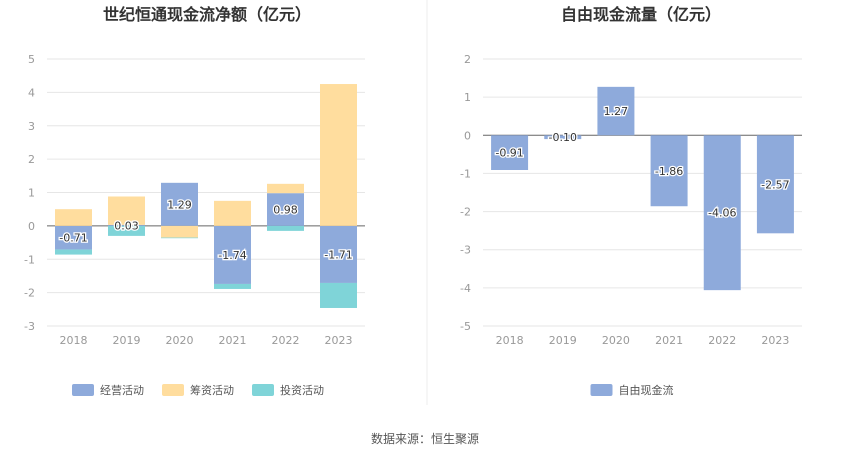  I want to click on y-tick-label: -5, so click(465, 326).